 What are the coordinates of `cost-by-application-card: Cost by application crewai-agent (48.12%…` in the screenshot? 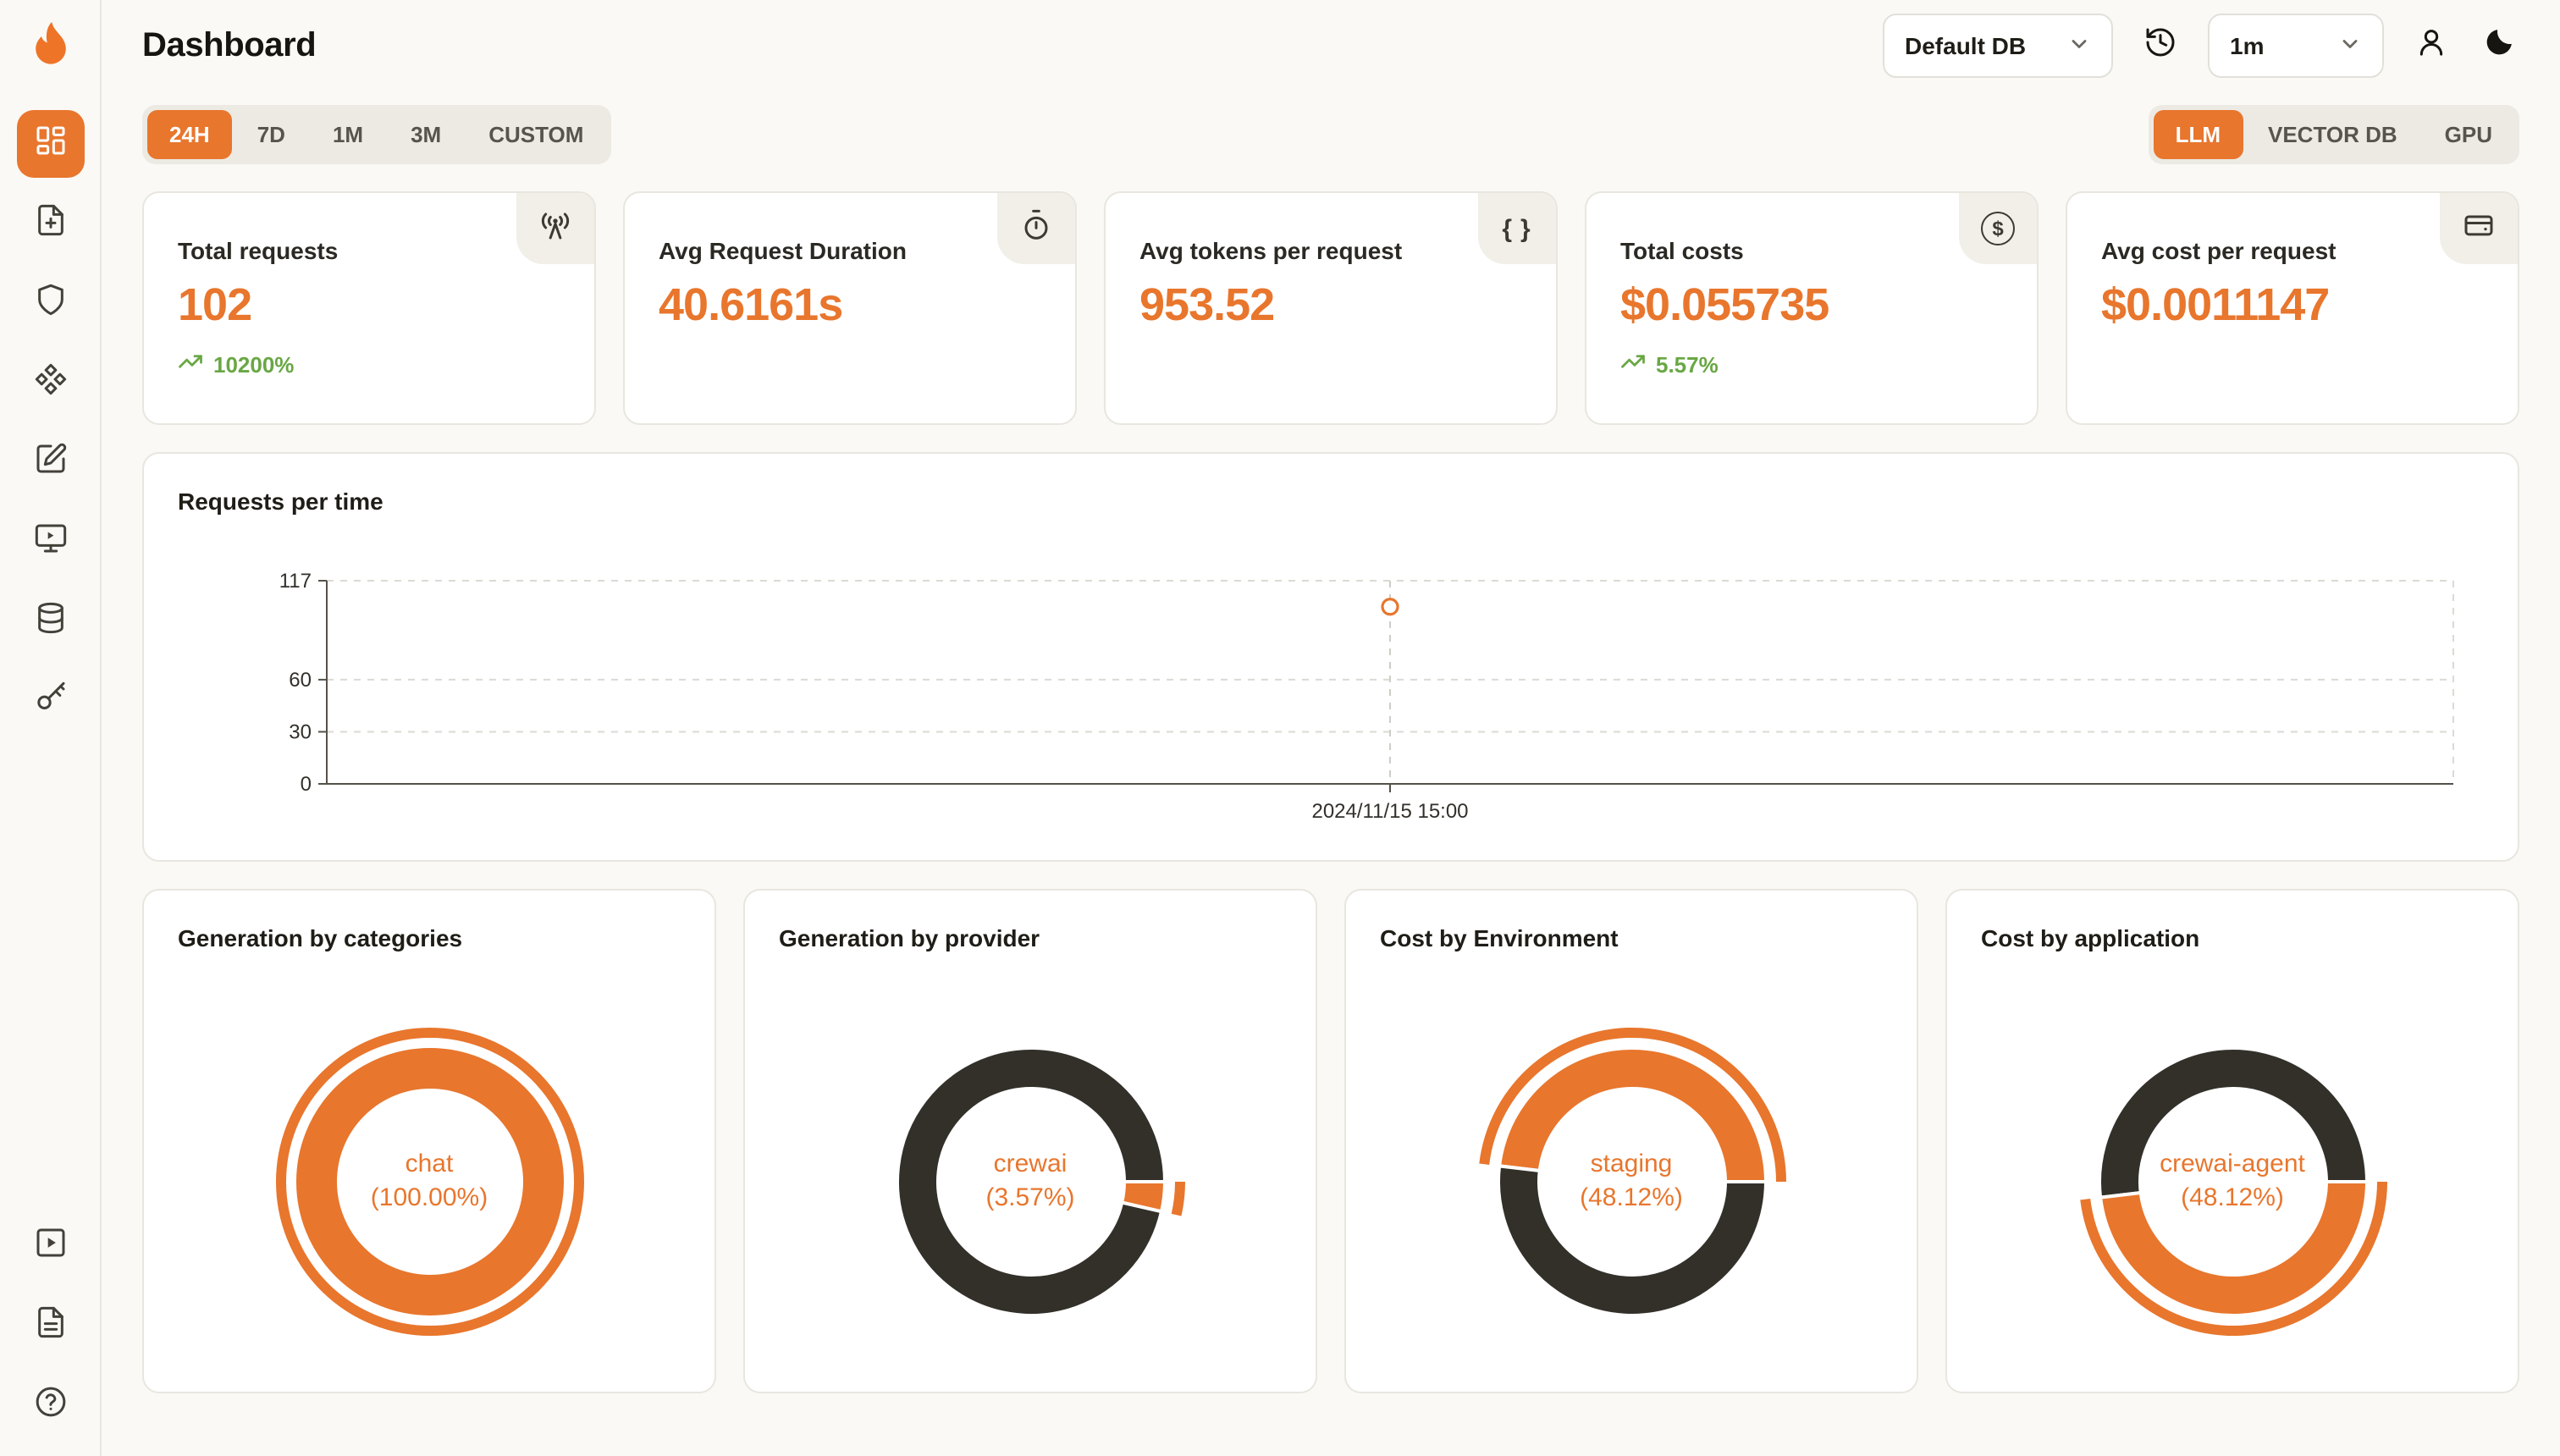 It's located at (2232, 1141).